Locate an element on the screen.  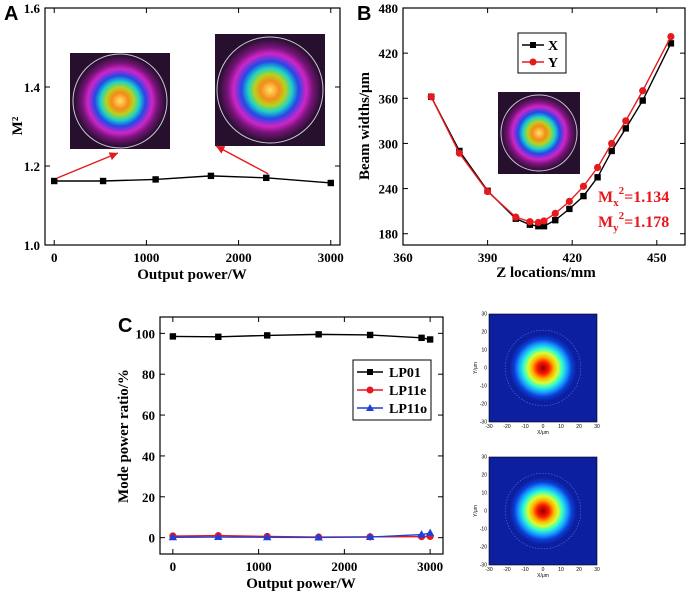
series-line-m is located at coordinates (192, 179).